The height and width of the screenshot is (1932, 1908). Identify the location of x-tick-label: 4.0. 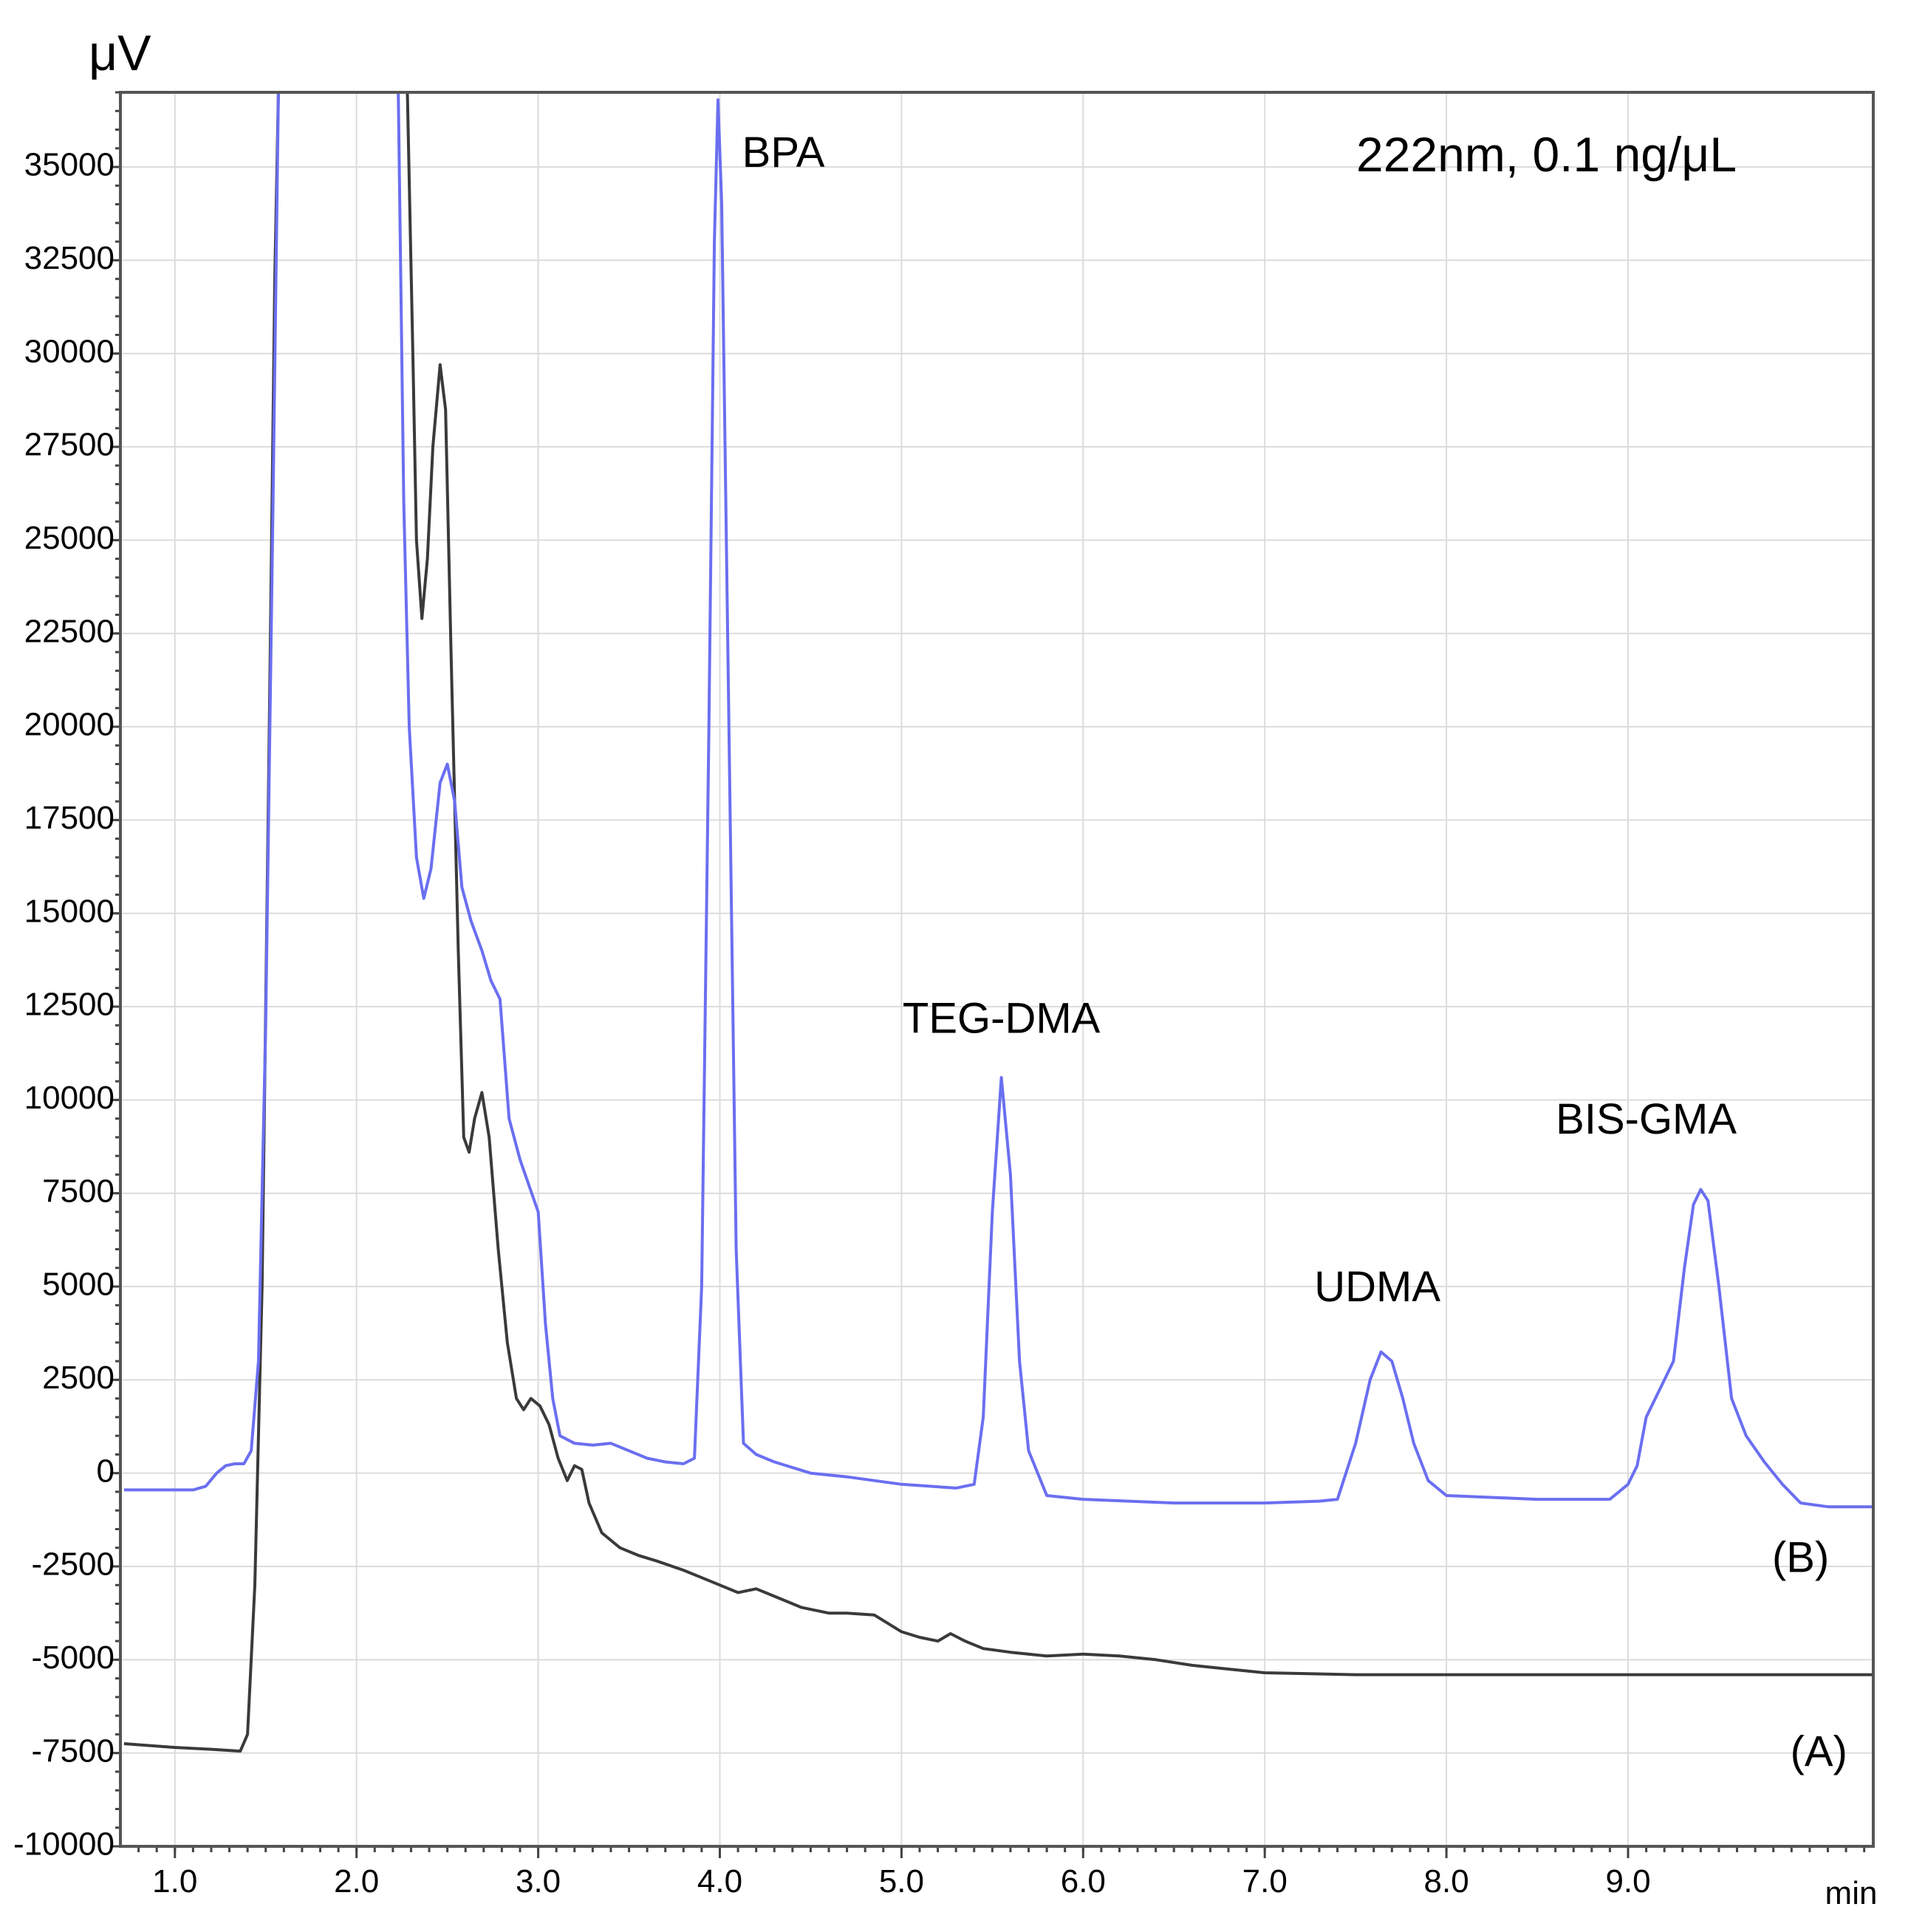
(720, 1881).